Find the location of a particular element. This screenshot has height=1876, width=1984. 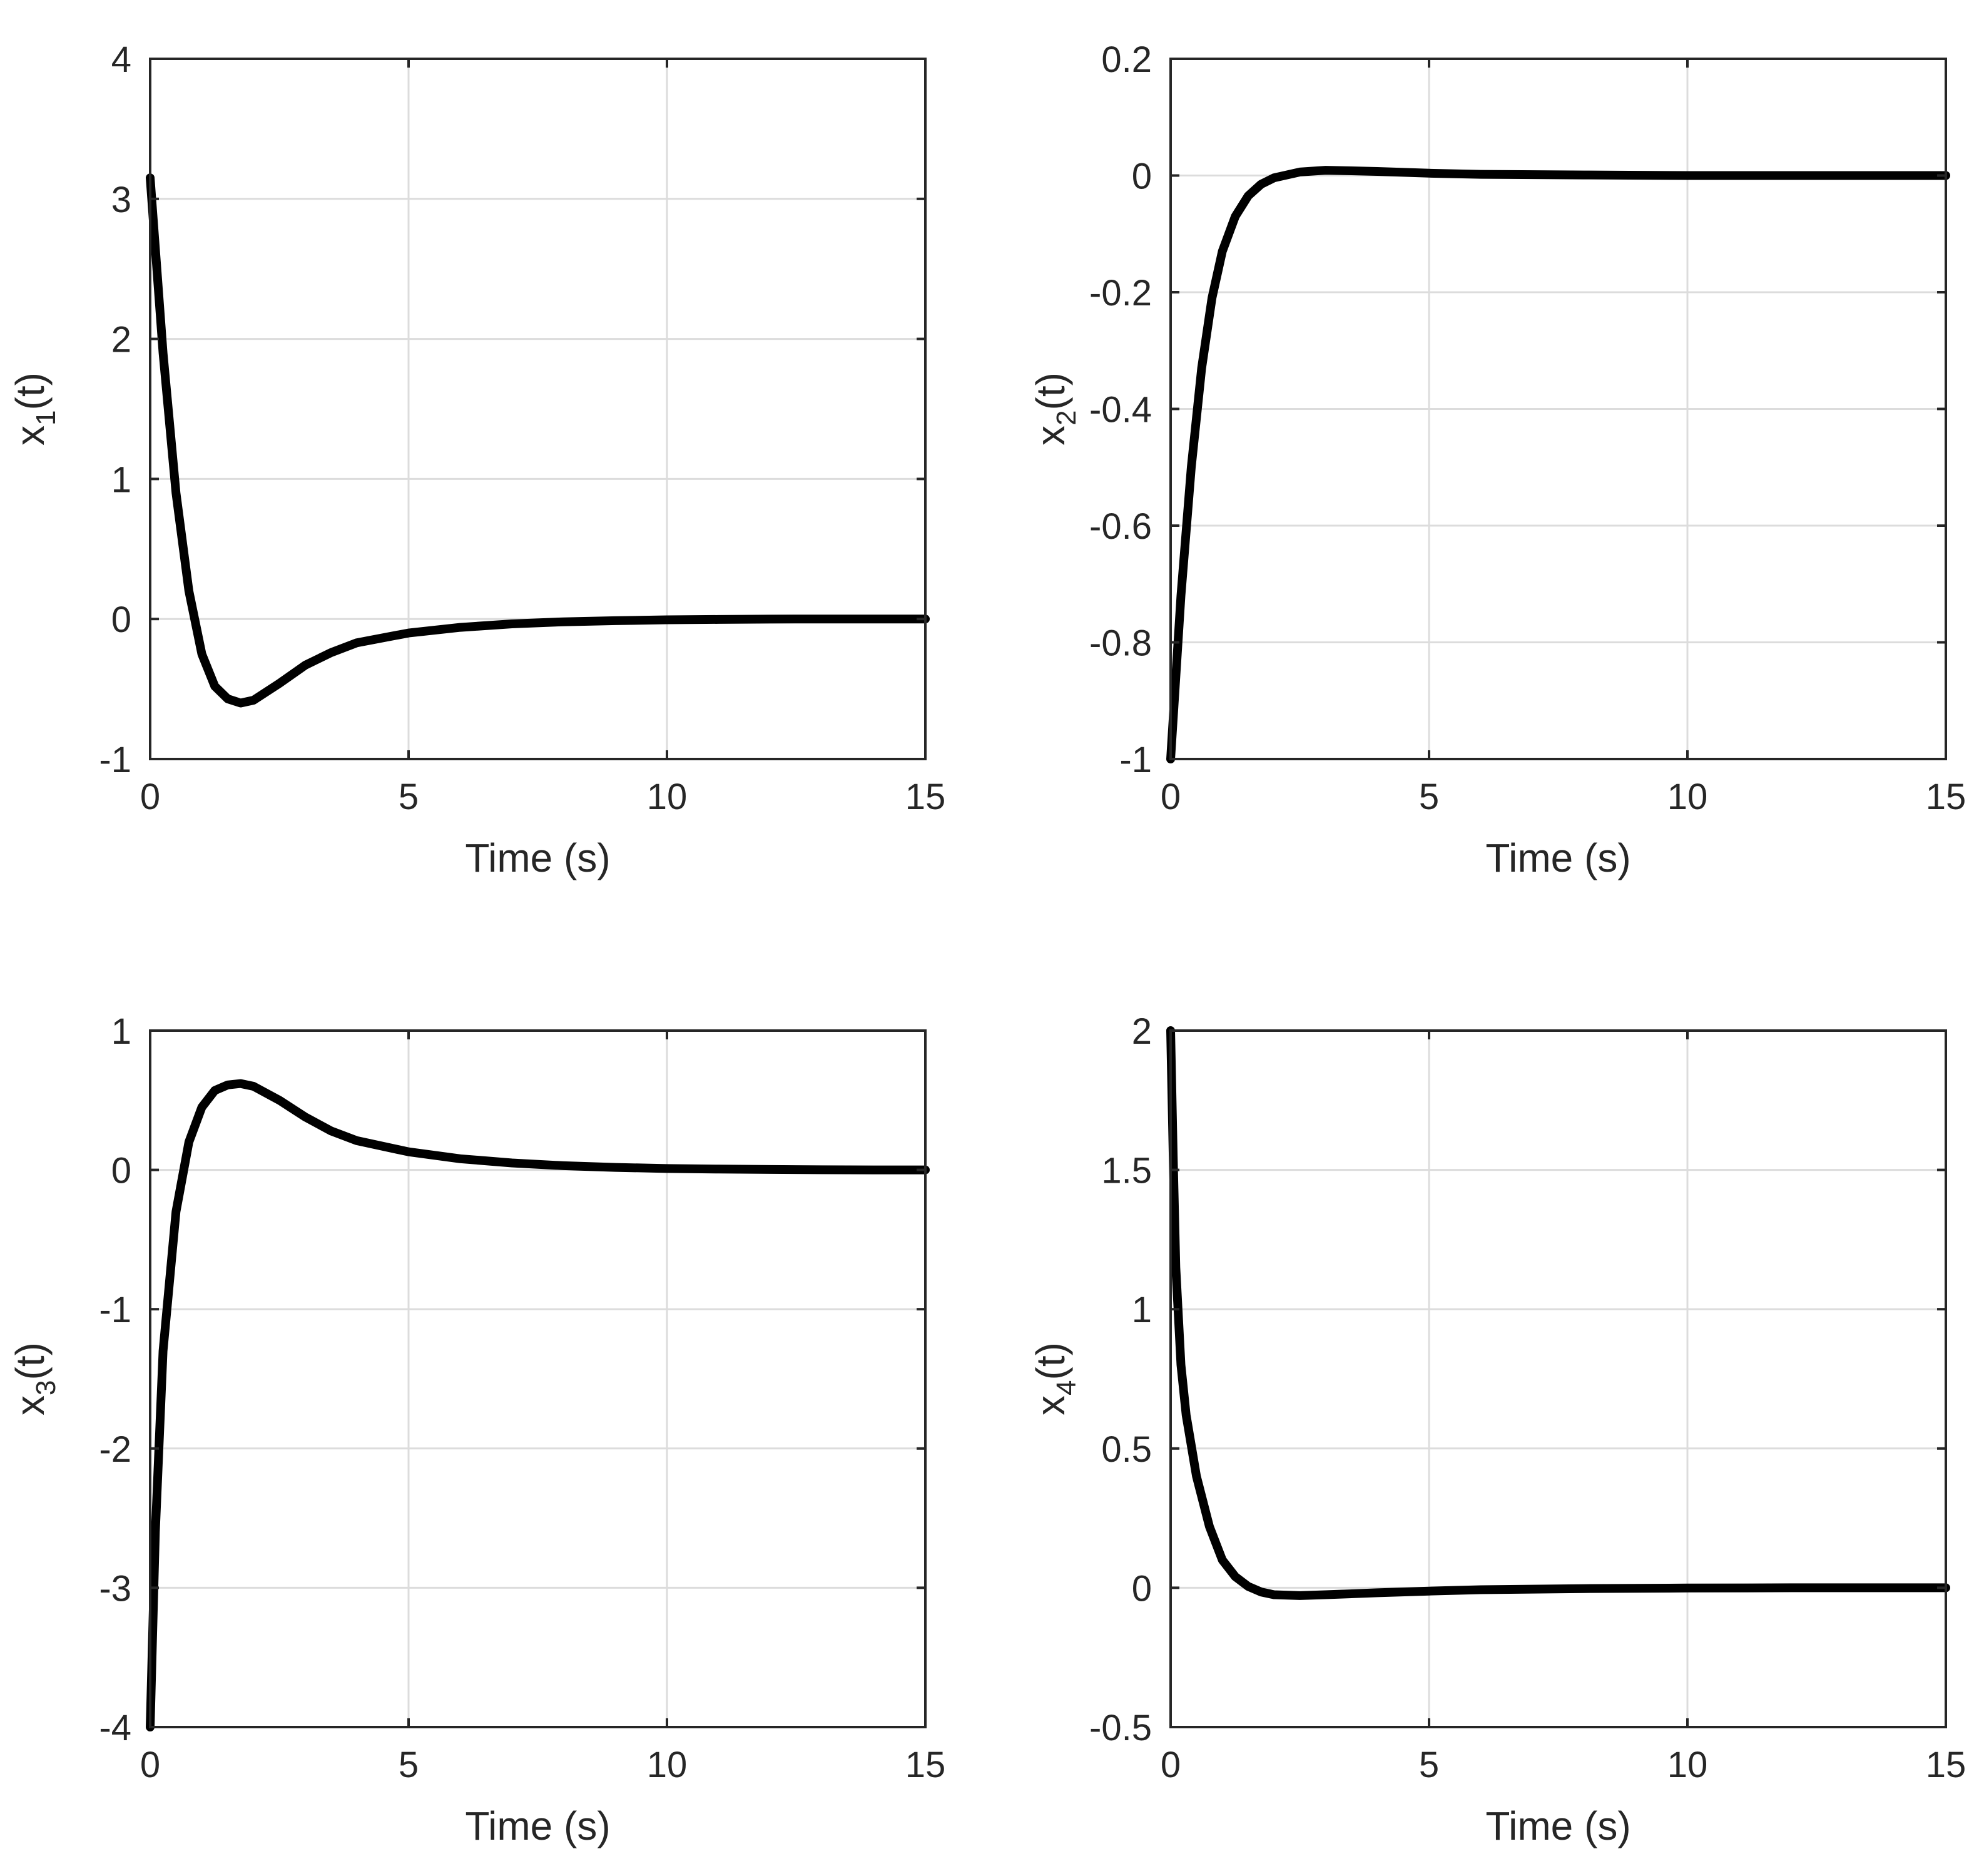

y-tick-label: -3 is located at coordinates (115, 1588).